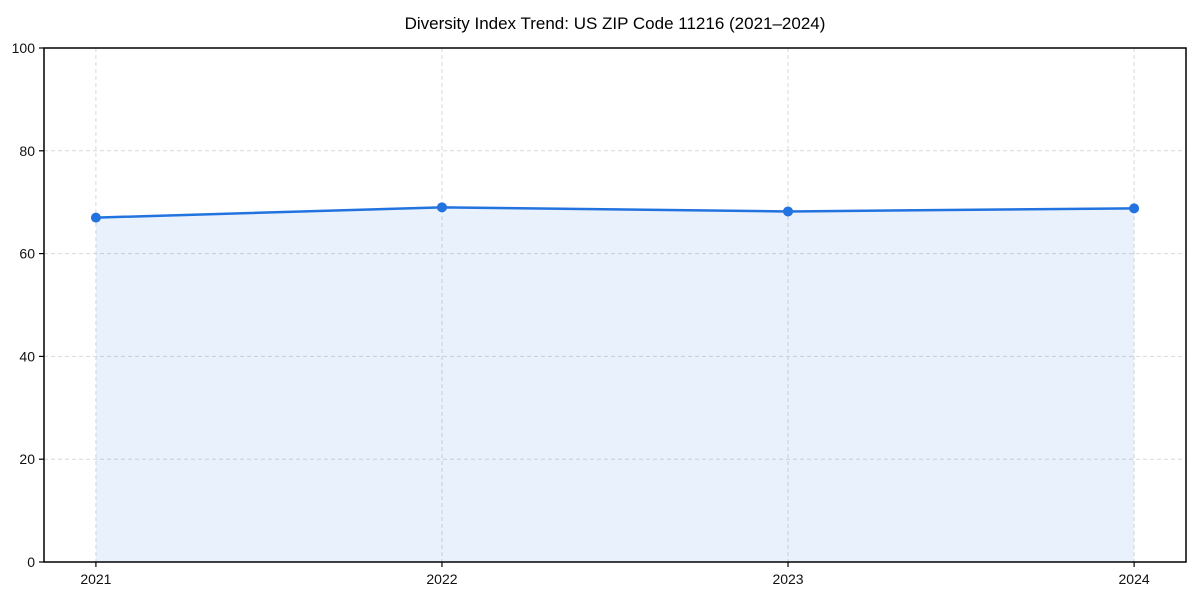  Describe the element at coordinates (1134, 208) in the screenshot. I see `data-point-2024` at that location.